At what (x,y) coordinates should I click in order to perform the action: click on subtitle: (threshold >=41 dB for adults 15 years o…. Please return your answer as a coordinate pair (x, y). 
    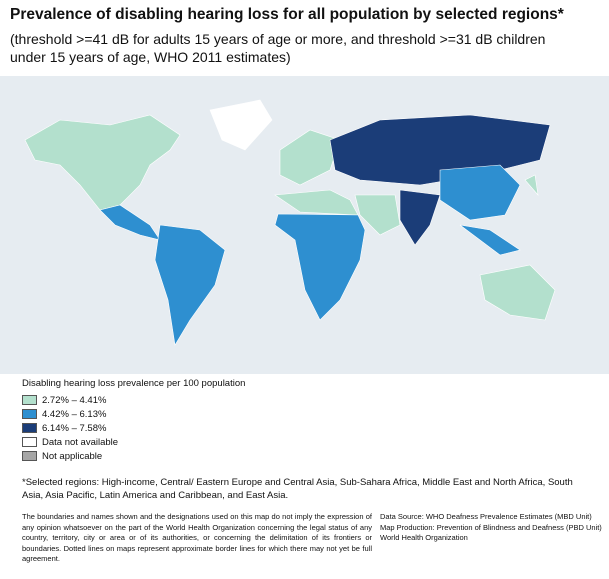
    Looking at the image, I should click on (278, 48).